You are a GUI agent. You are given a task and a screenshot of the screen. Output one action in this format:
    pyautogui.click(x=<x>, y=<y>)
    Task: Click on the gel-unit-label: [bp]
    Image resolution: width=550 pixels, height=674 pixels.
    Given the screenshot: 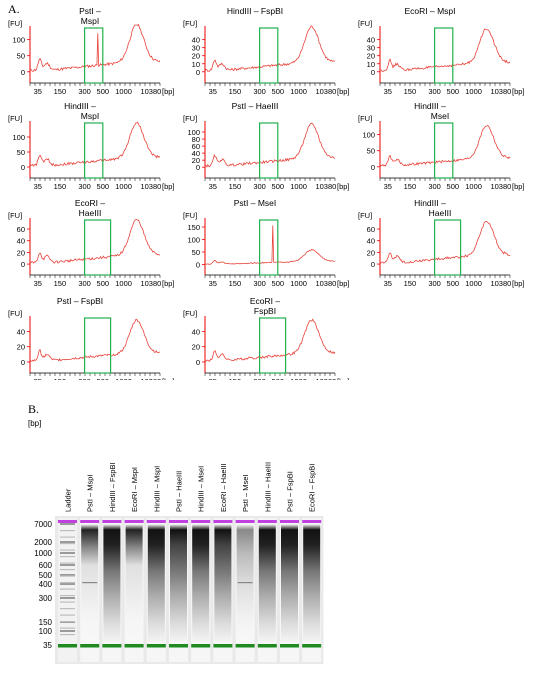 What is the action you would take?
    pyautogui.click(x=34, y=423)
    